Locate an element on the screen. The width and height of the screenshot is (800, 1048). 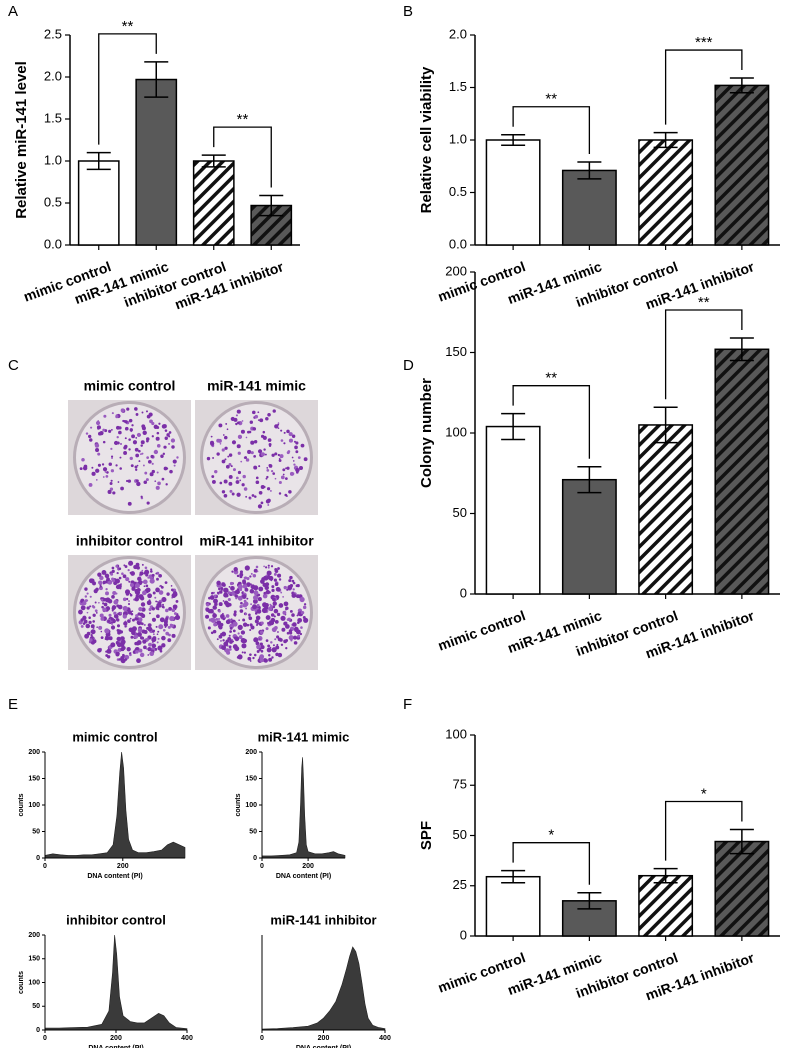
panel-letter: B is located at coordinates (408, 11).